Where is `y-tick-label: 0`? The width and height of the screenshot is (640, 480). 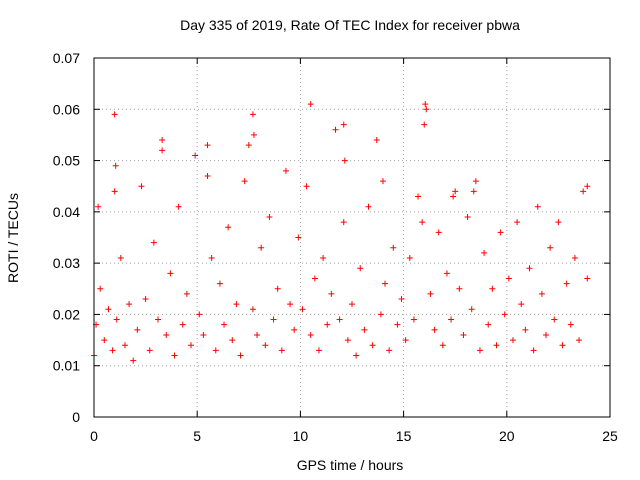 y-tick-label: 0 is located at coordinates (76, 417).